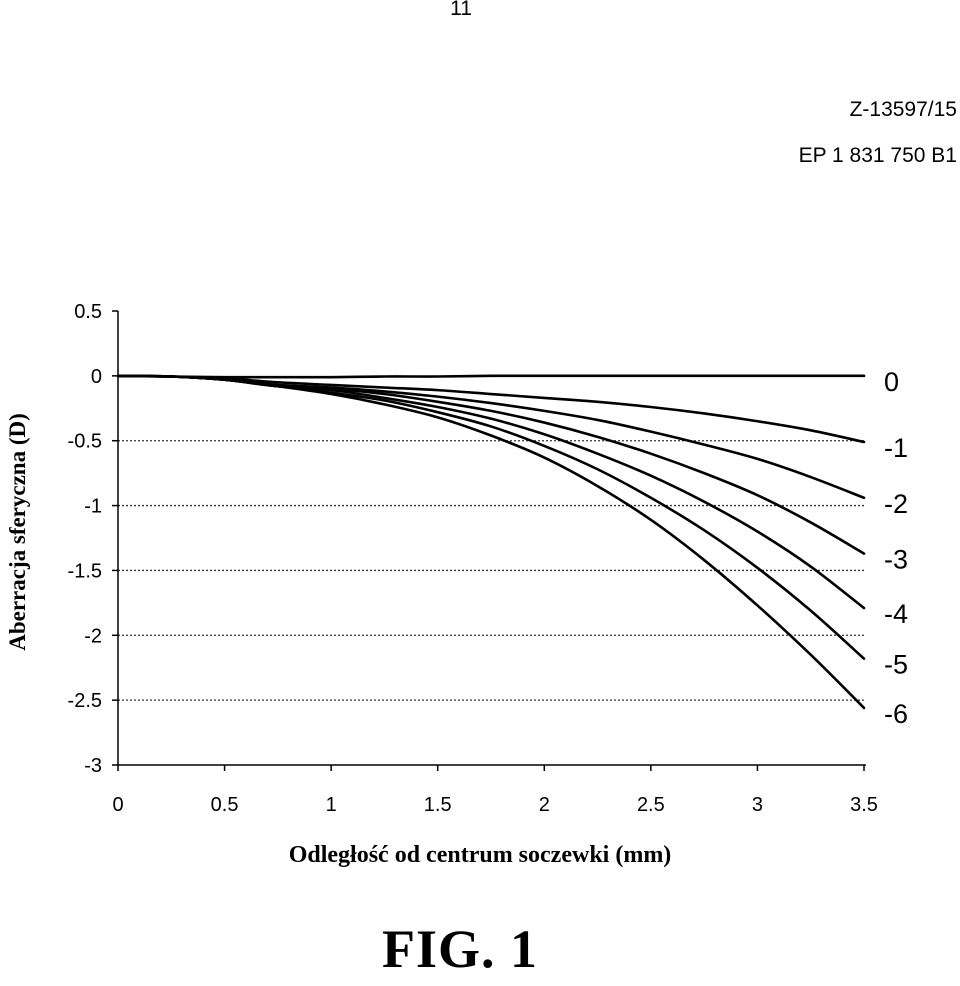 This screenshot has width=960, height=986. Describe the element at coordinates (896, 560) in the screenshot. I see `series-end-label: -3` at that location.